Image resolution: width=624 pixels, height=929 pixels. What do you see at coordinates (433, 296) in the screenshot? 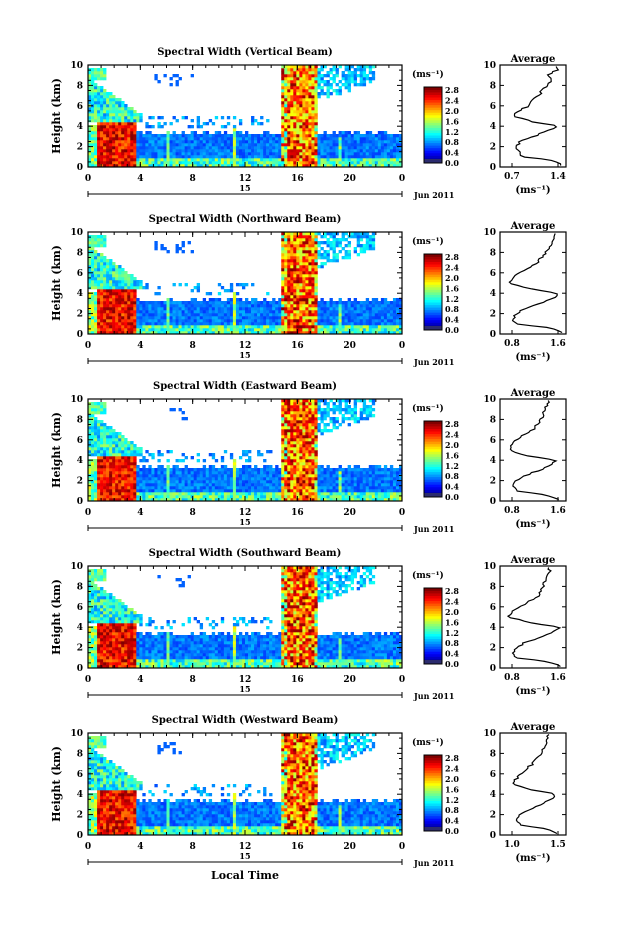
I see `colorbar-segment` at bounding box center [433, 296].